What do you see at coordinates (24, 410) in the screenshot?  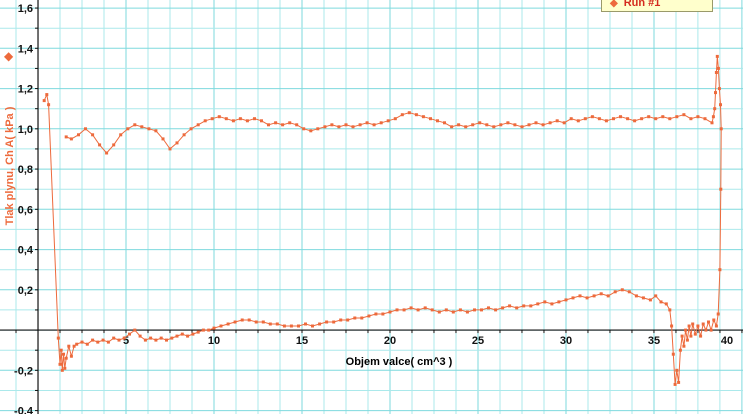 I see `y-tick-label: -0,4` at bounding box center [24, 410].